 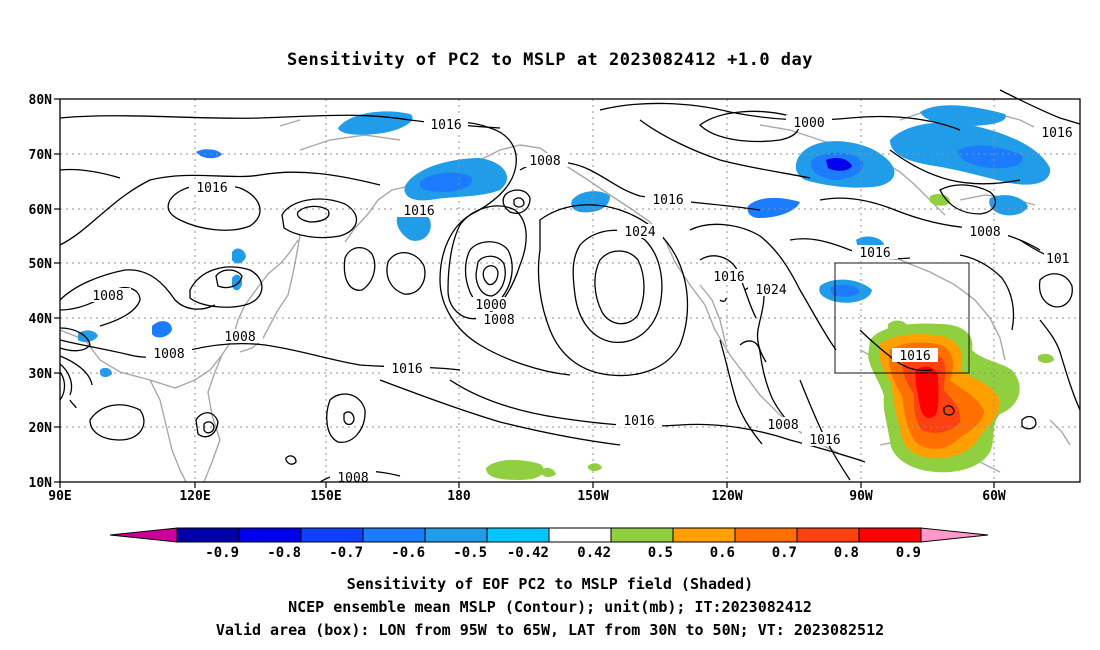 I want to click on lon-label-150w: 150W, so click(x=592, y=496).